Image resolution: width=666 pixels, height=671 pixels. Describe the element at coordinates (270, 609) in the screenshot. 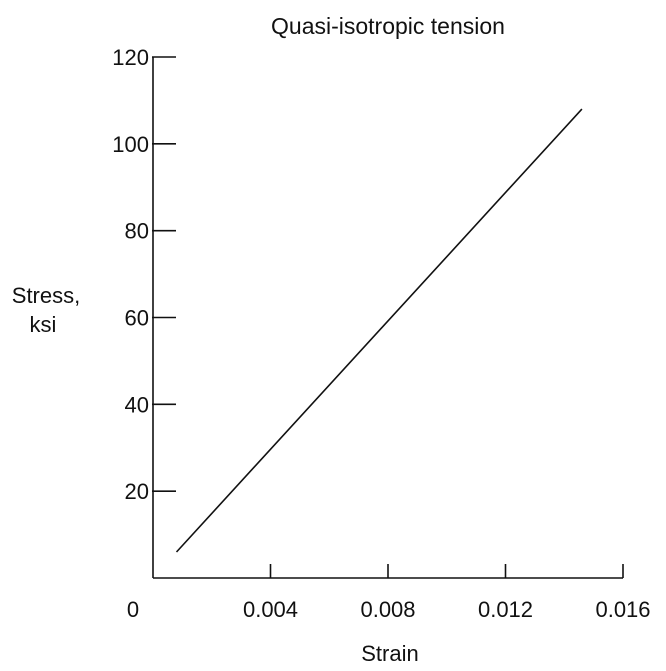

I see `x-tick-label: 0.004` at that location.